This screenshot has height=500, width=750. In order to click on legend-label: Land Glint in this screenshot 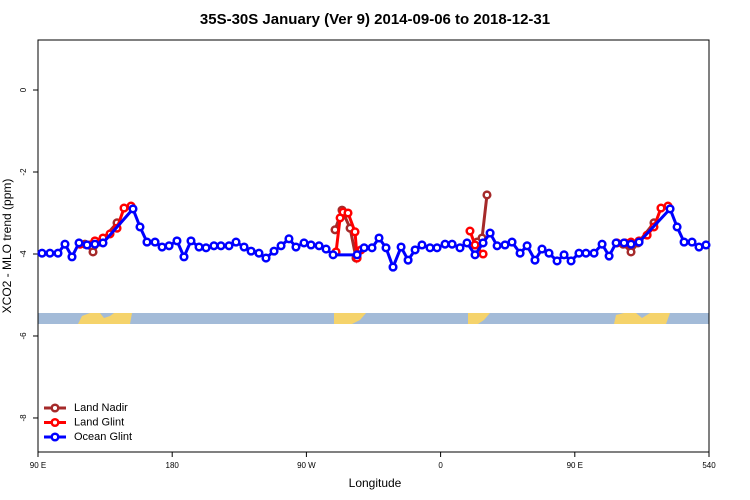, I will do `click(99, 422)`.